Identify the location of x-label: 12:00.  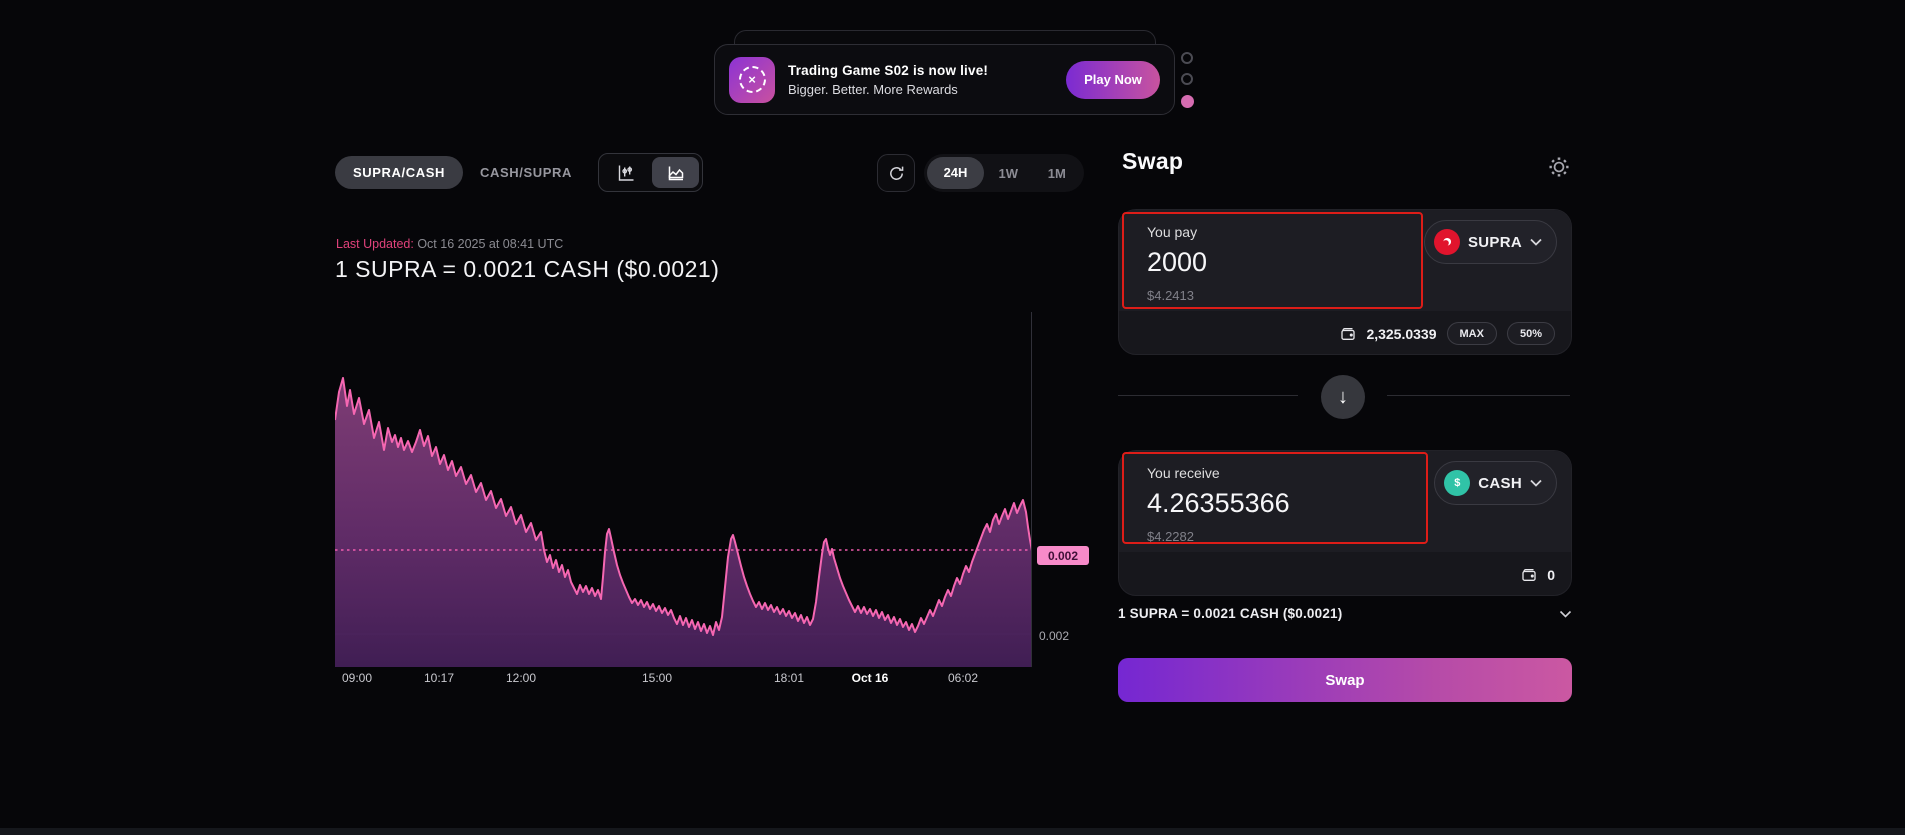
(521, 678).